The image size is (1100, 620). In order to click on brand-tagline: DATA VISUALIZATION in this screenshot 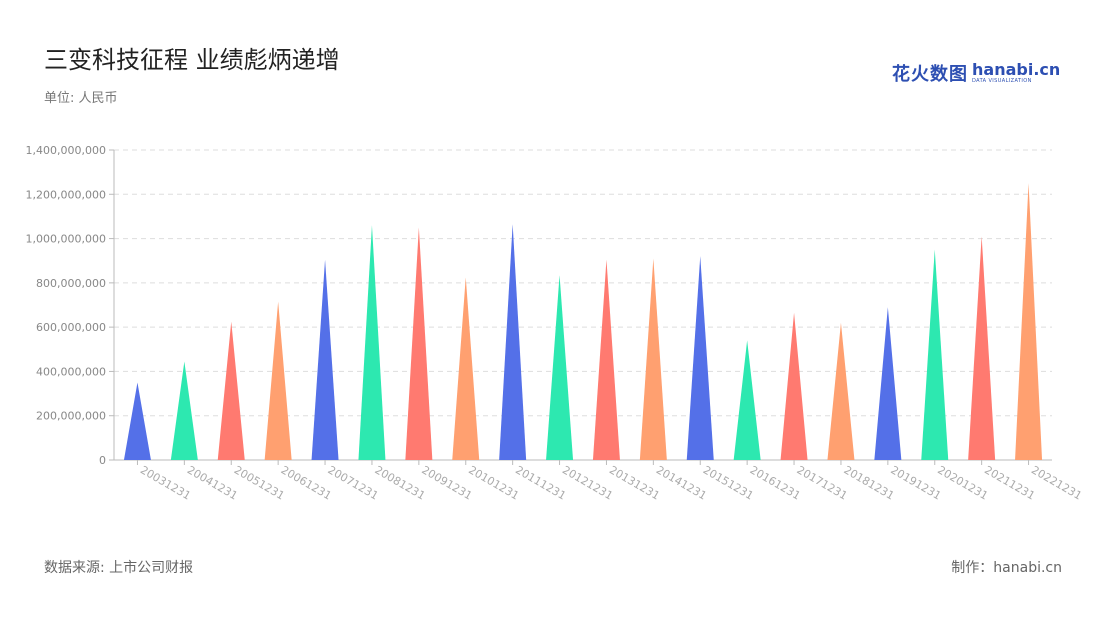, I will do `click(1002, 81)`.